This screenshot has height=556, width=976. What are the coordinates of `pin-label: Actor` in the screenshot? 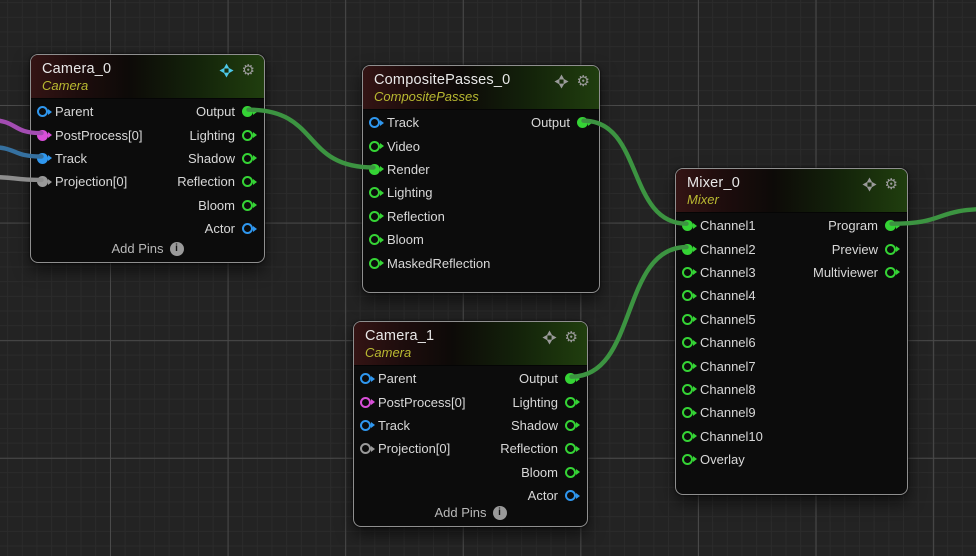 It's located at (542, 496).